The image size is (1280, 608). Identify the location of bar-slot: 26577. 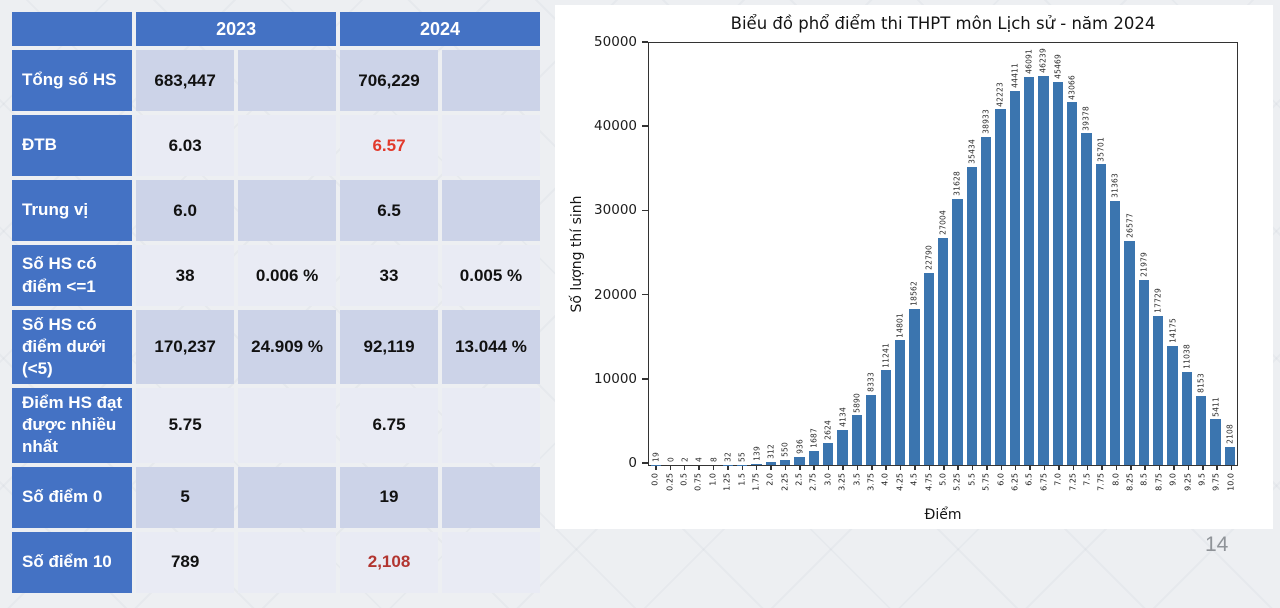
(1129, 254).